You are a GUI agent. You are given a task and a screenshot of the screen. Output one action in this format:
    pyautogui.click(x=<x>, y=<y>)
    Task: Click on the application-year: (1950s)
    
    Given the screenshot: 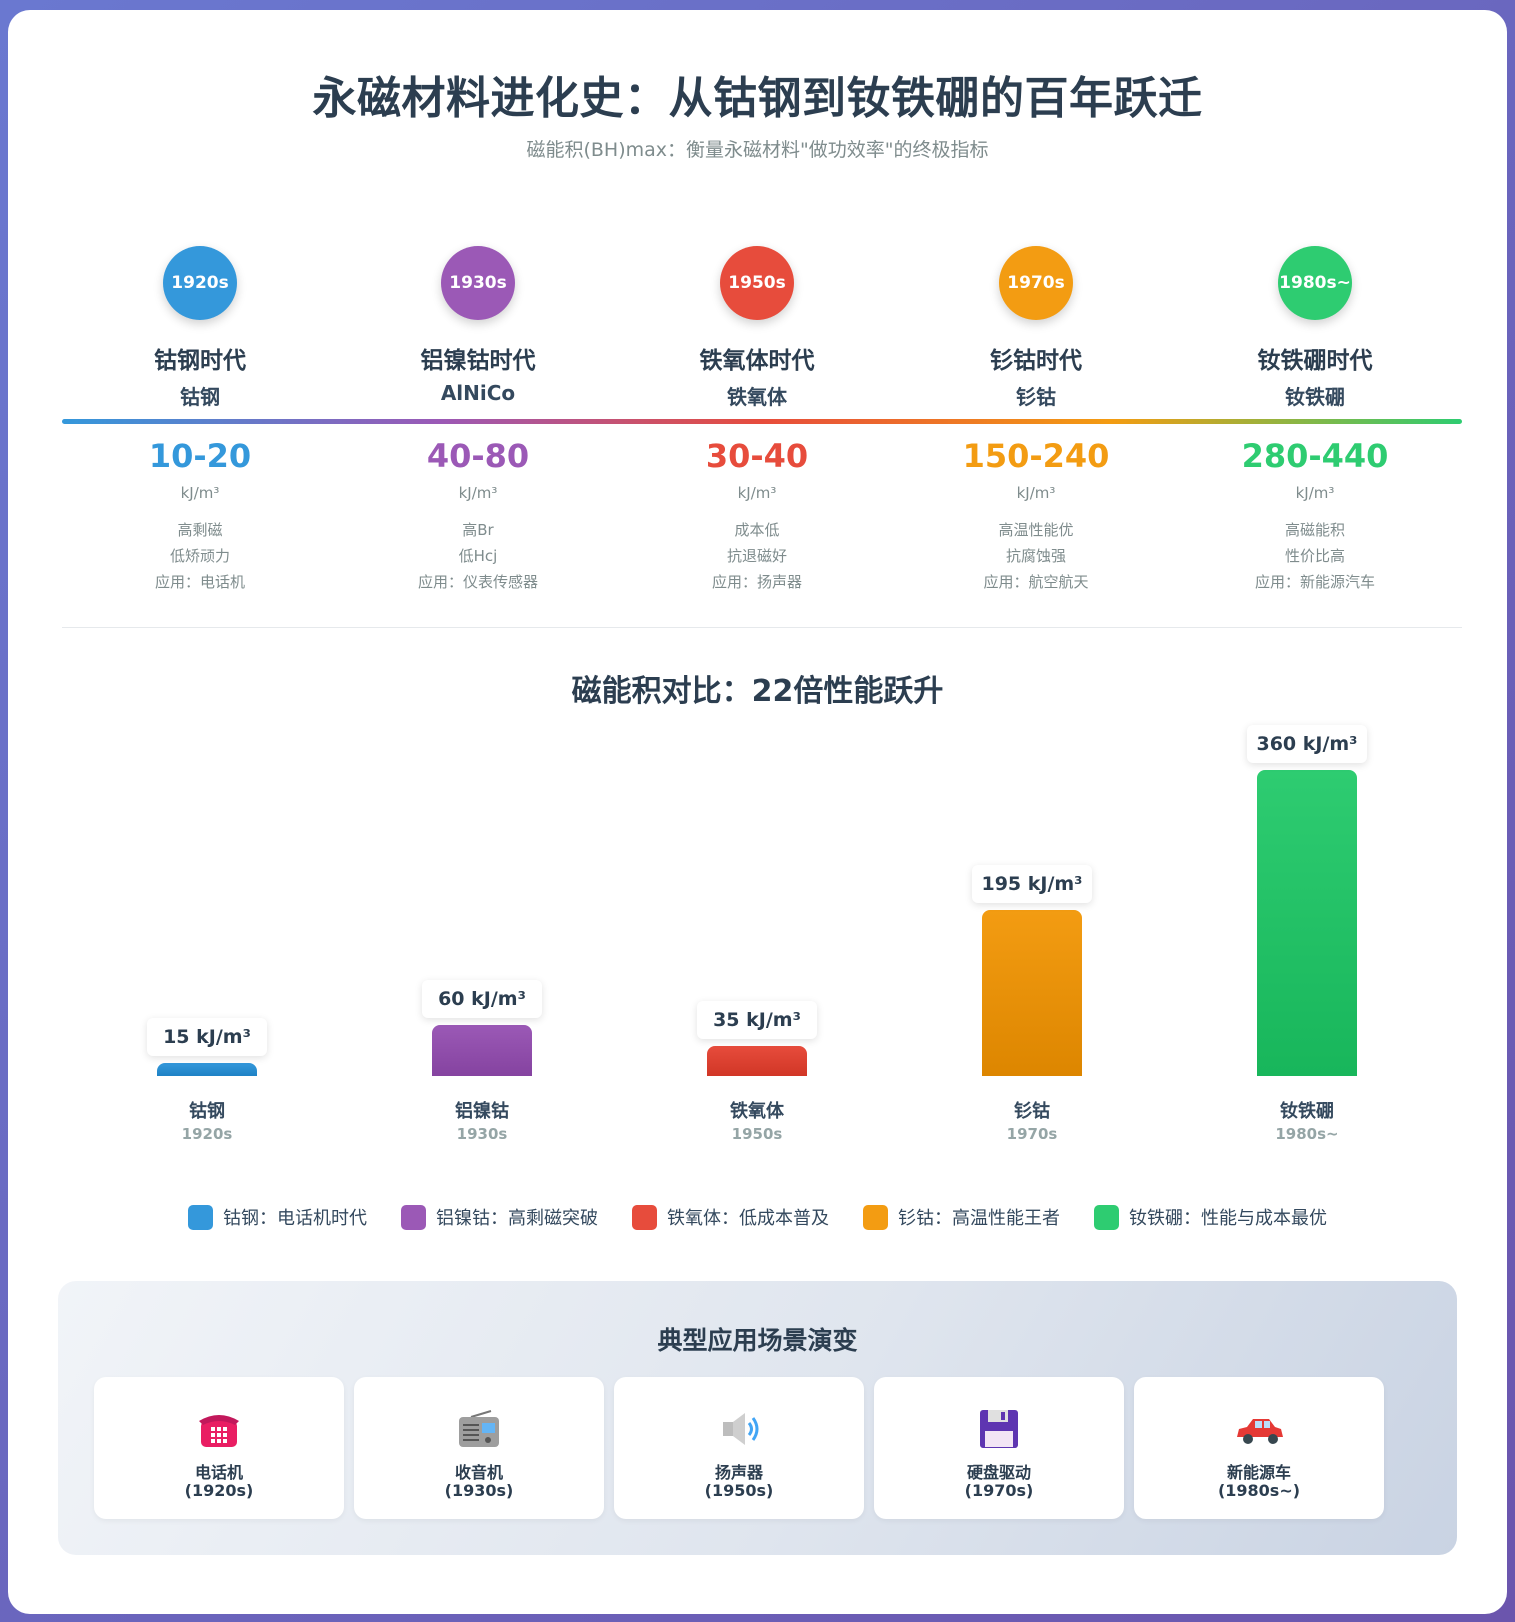 What is the action you would take?
    pyautogui.click(x=739, y=1490)
    